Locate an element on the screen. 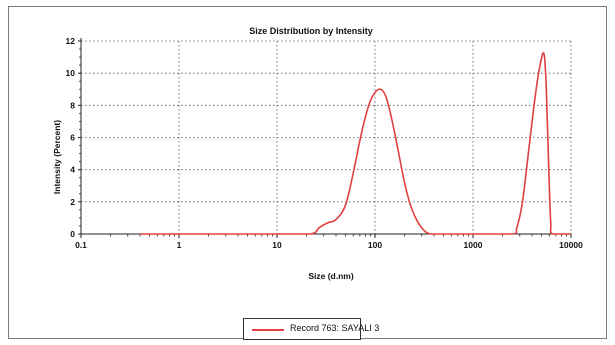 The width and height of the screenshot is (615, 345). chart-title: Size Distribution by Intensity is located at coordinates (311, 31).